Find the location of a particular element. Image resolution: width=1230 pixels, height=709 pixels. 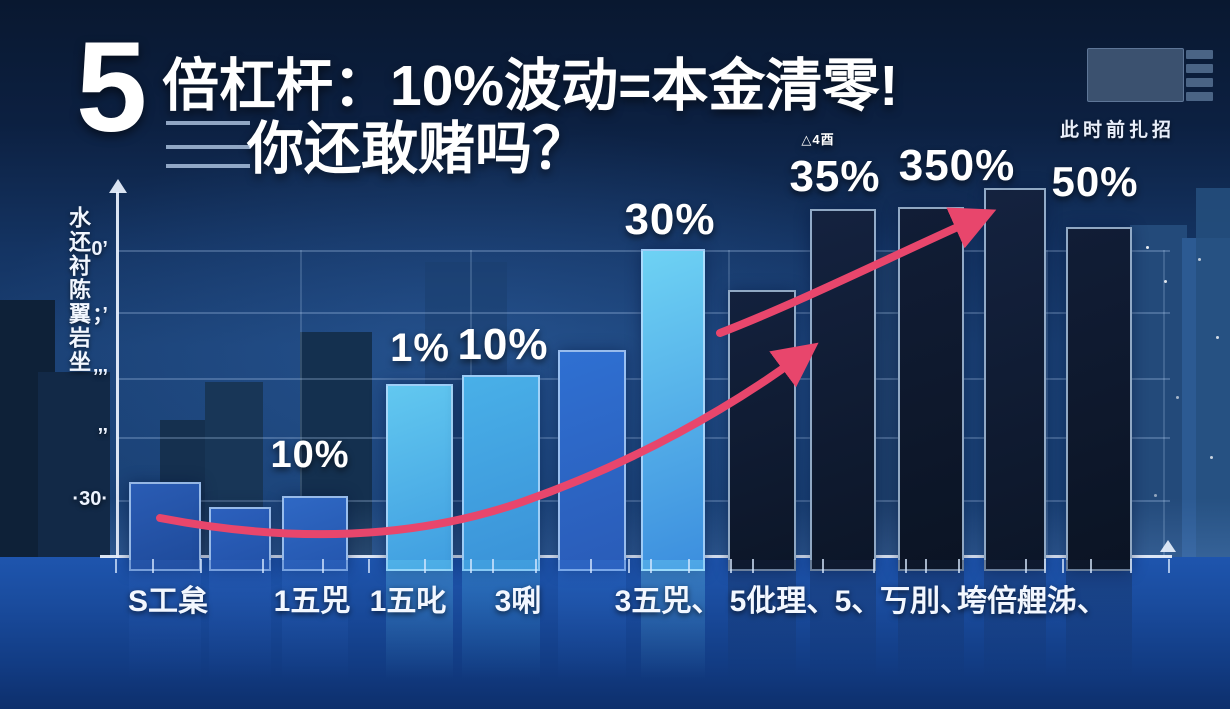

x-category-label: 5、 is located at coordinates (858, 601).